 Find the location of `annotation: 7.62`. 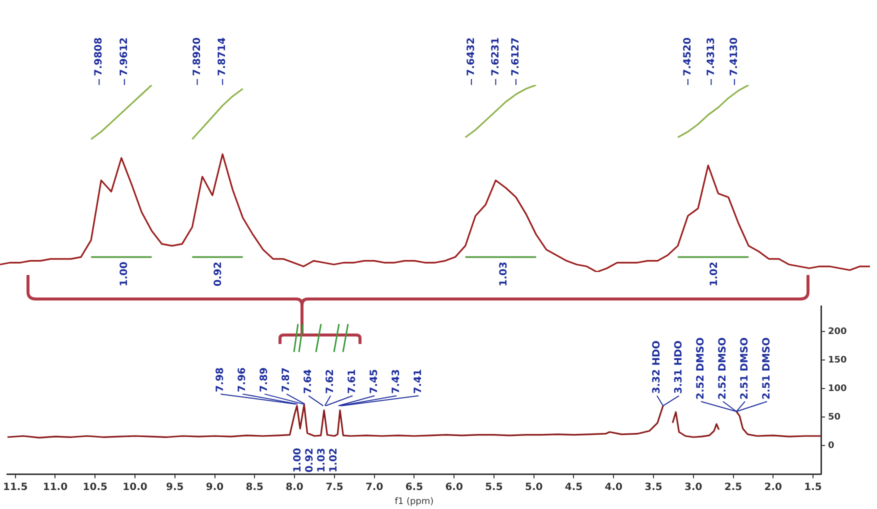

annotation: 7.62 is located at coordinates (330, 381).